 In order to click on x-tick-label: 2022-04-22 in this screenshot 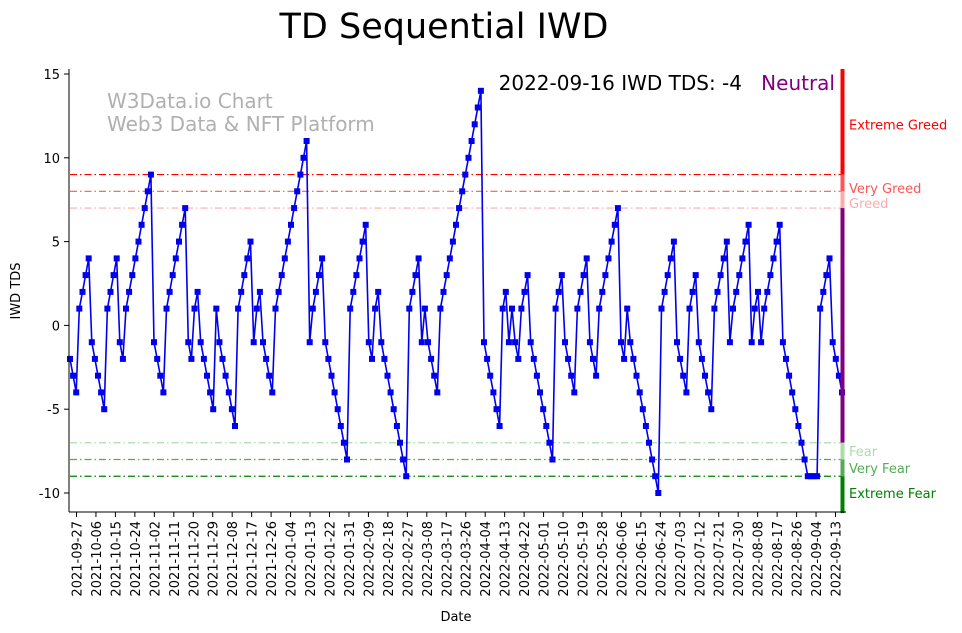, I will do `click(525, 559)`.